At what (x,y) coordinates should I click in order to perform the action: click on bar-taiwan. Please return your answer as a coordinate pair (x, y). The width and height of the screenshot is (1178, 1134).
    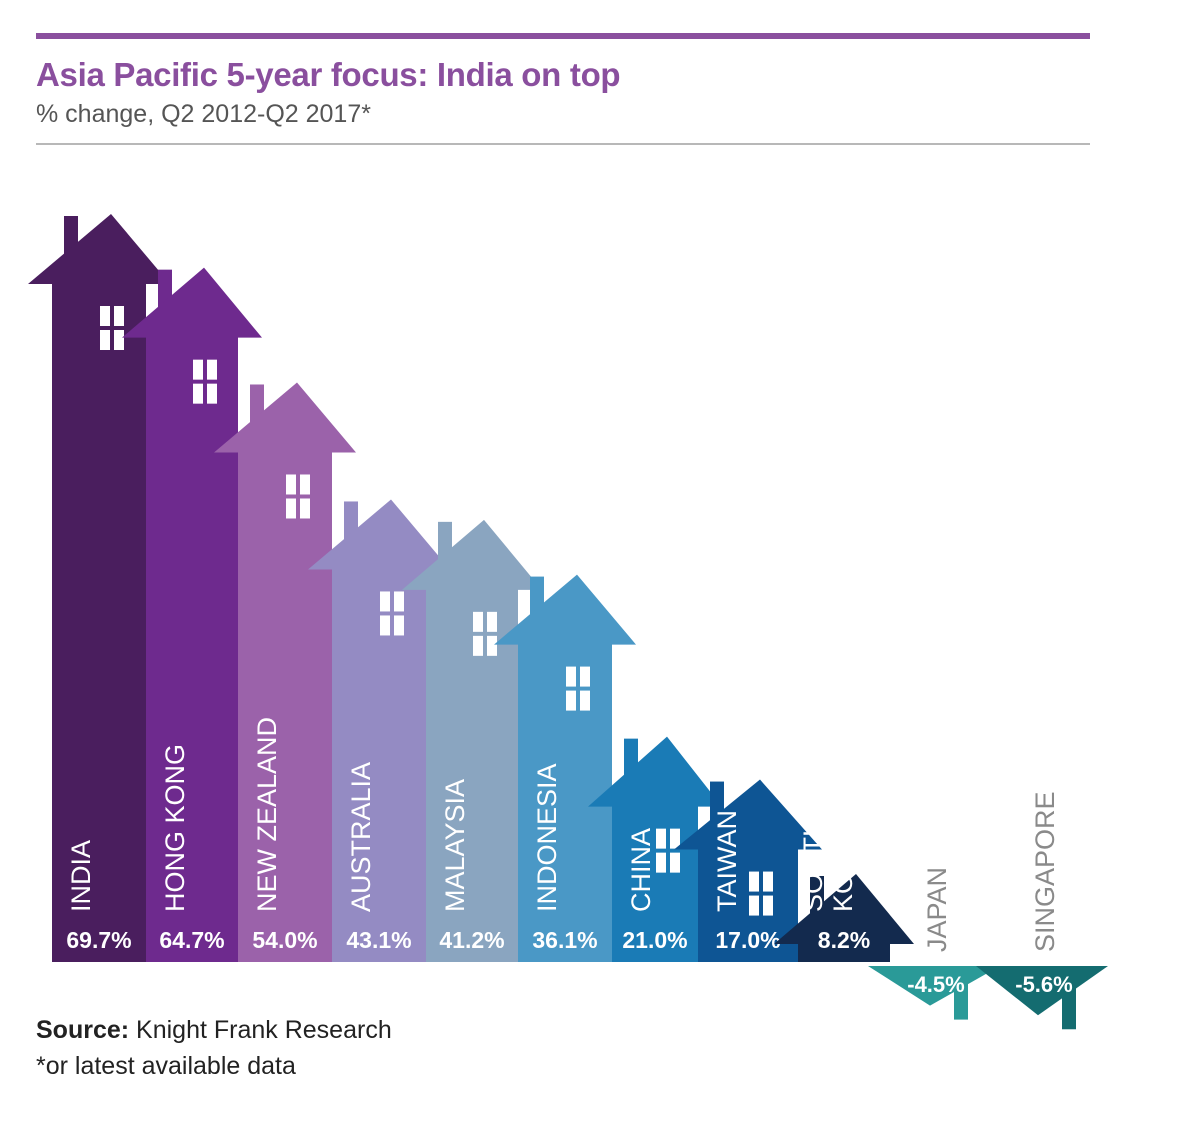
    Looking at the image, I should click on (748, 870).